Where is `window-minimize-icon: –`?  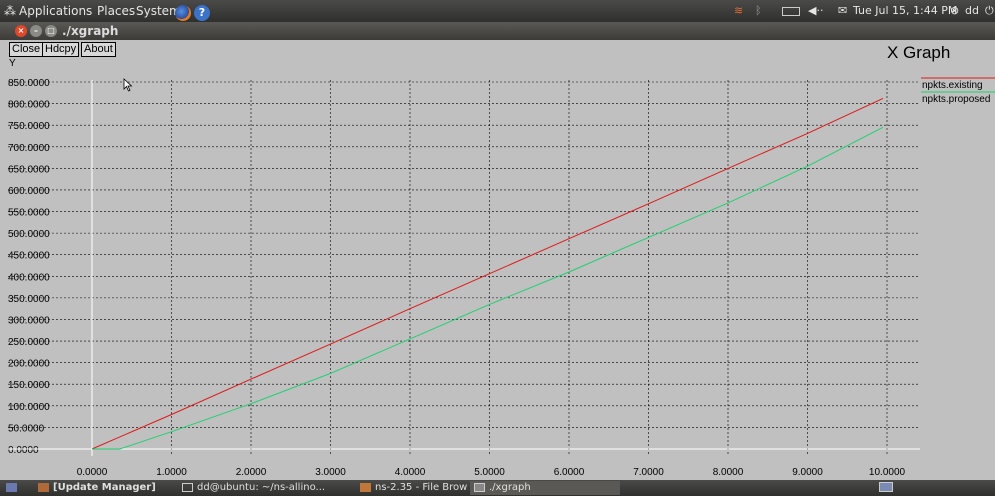 window-minimize-icon: – is located at coordinates (36, 31).